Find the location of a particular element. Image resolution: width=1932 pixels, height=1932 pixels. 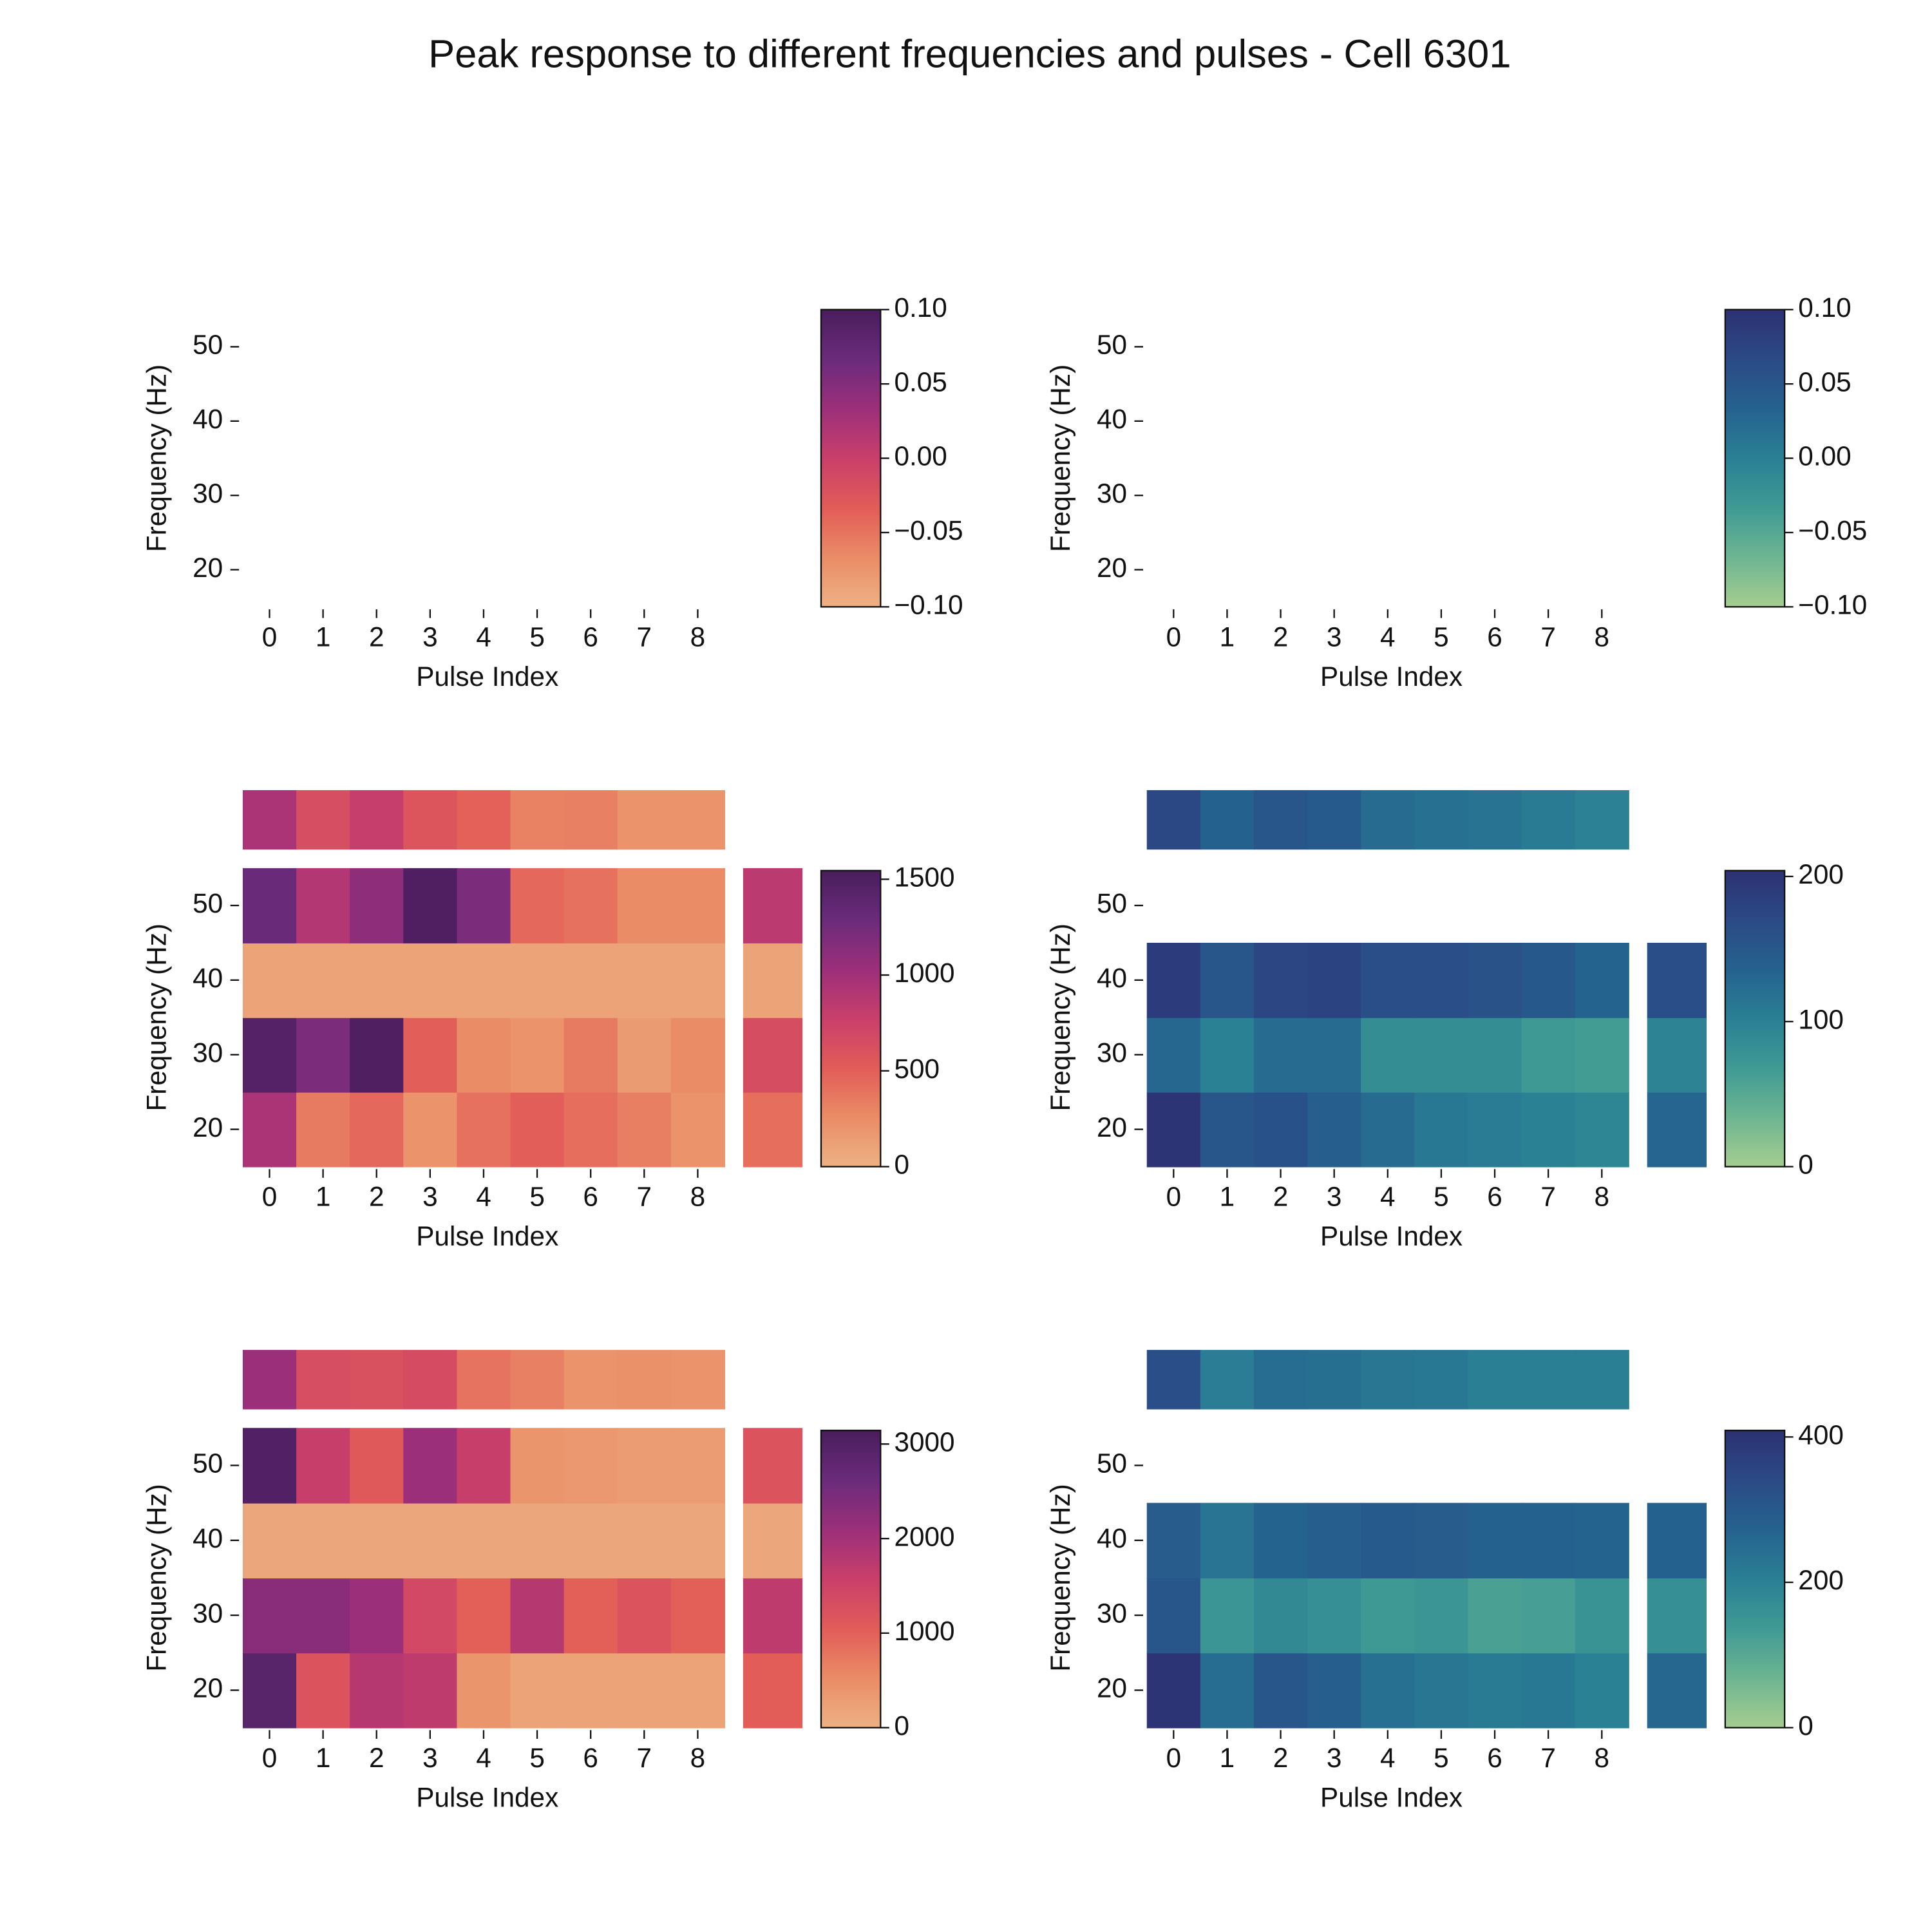

x-tick-label: 1 is located at coordinates (1227, 1758).